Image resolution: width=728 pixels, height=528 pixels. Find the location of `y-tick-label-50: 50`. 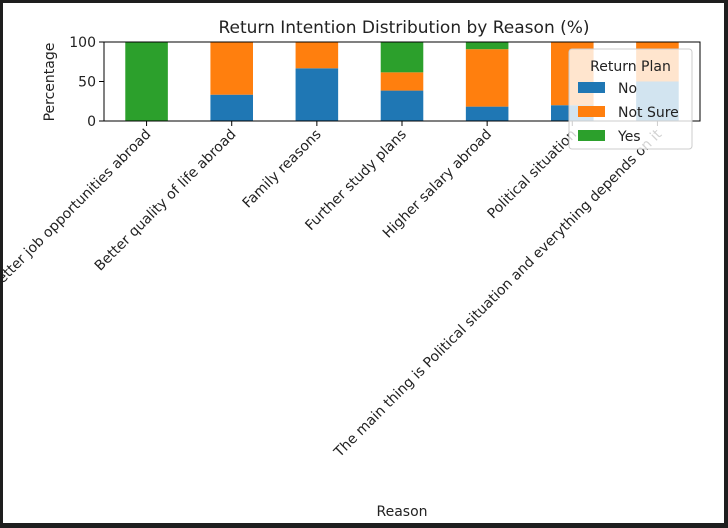

y-tick-label-50: 50 is located at coordinates (87, 83).